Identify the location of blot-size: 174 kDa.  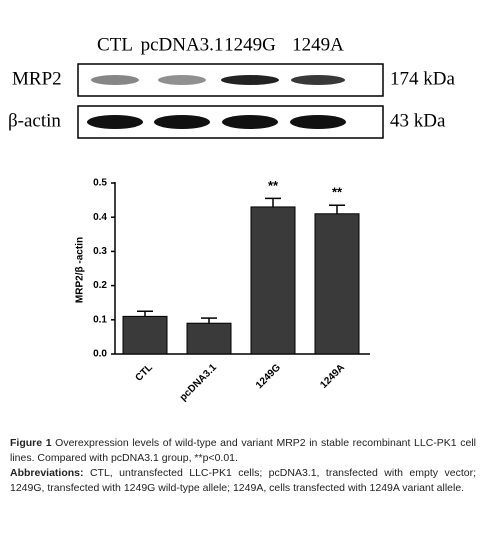
(422, 78).